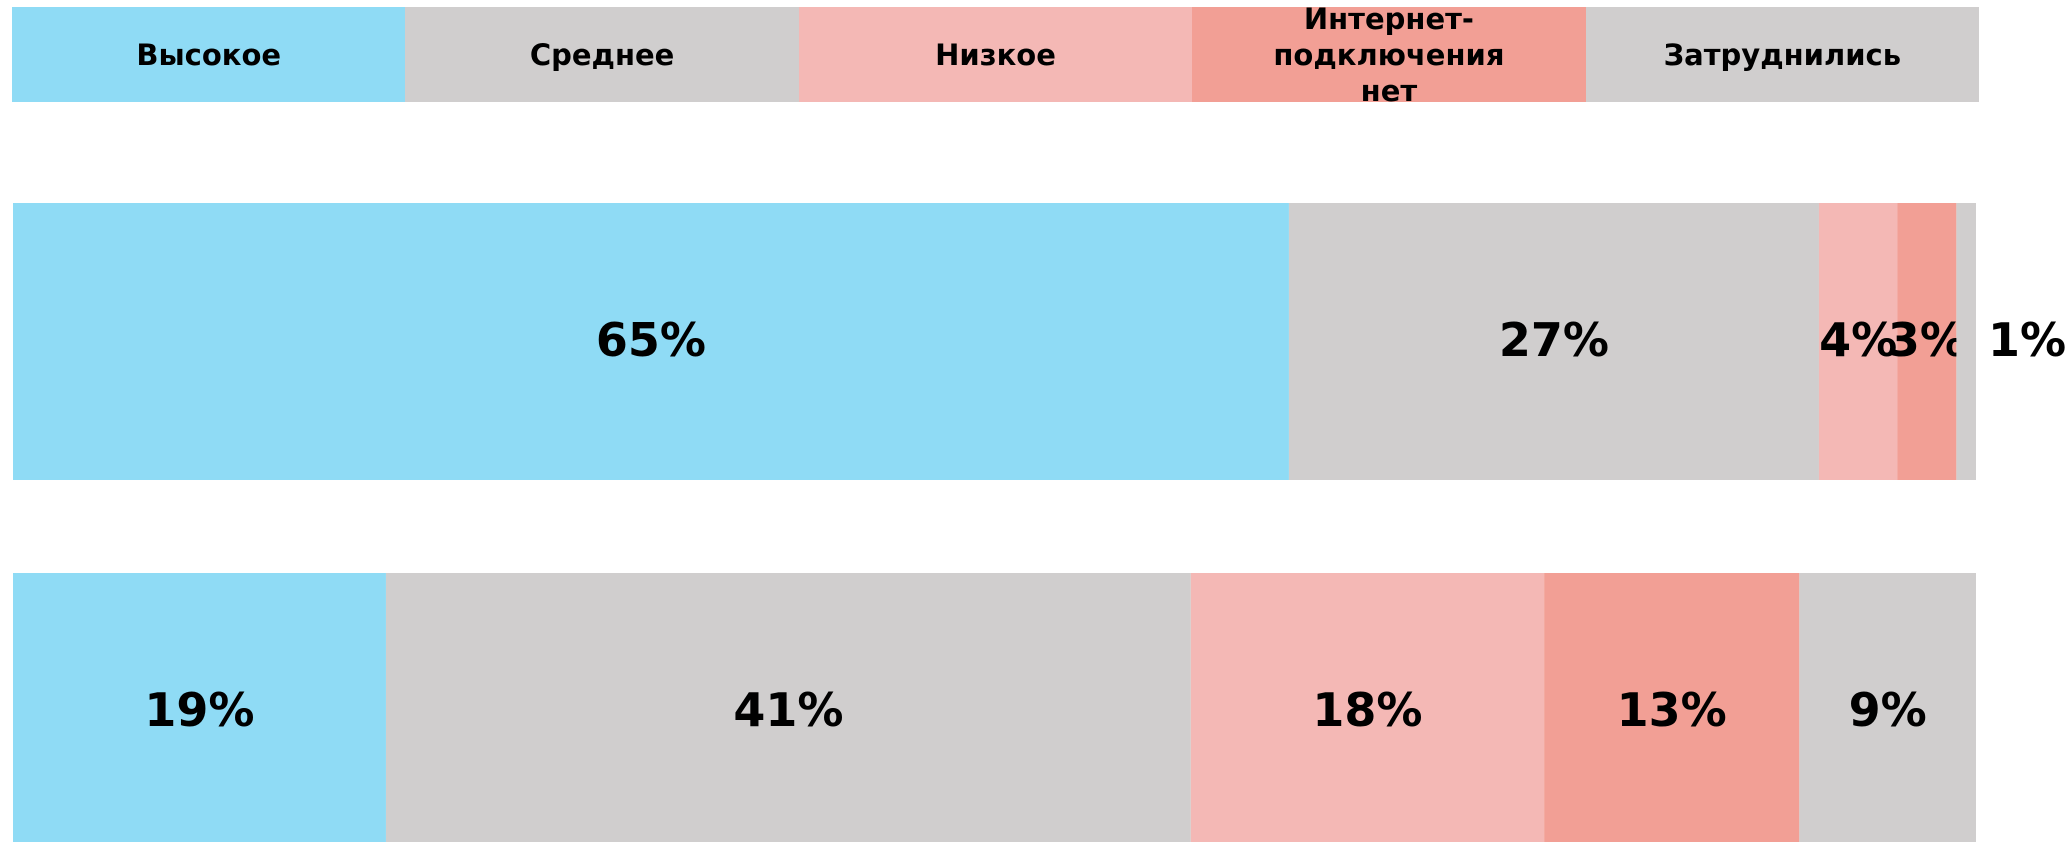 The height and width of the screenshot is (842, 2070). I want to click on data-label: 9%, so click(1888, 710).